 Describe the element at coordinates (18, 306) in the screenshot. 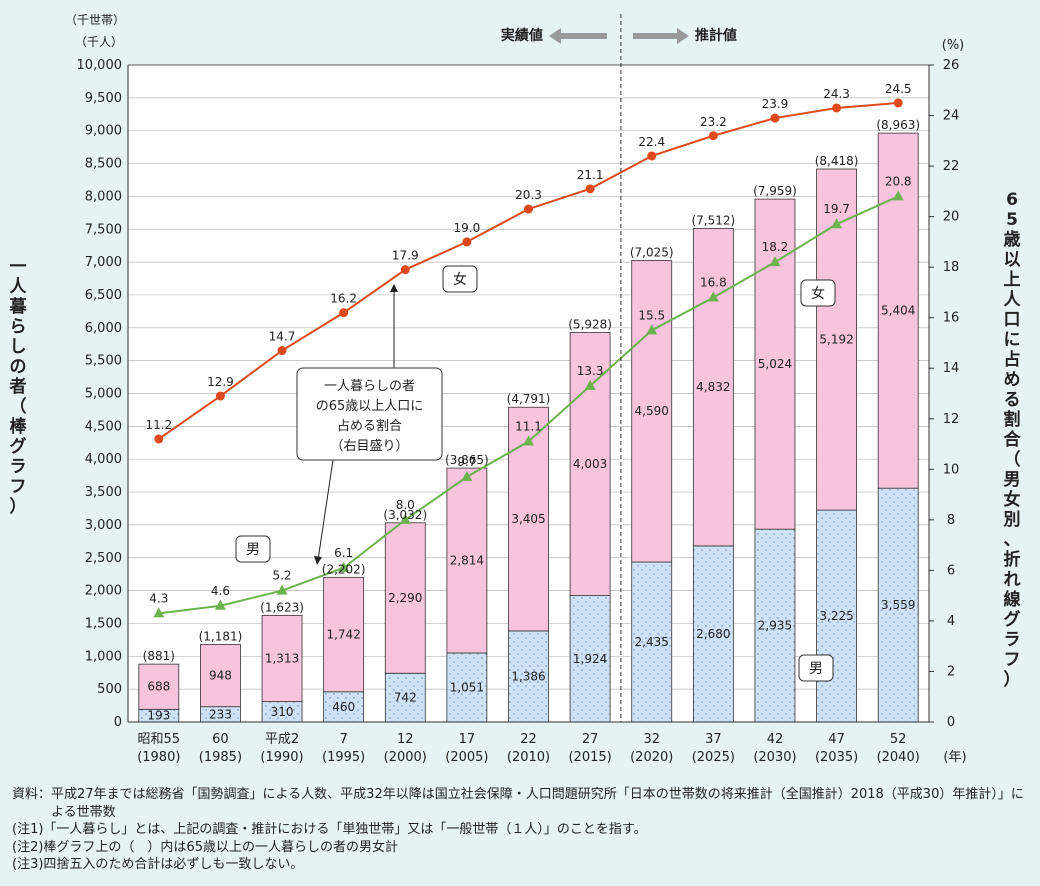

I see `y-axis-title-left-char: 暮` at that location.